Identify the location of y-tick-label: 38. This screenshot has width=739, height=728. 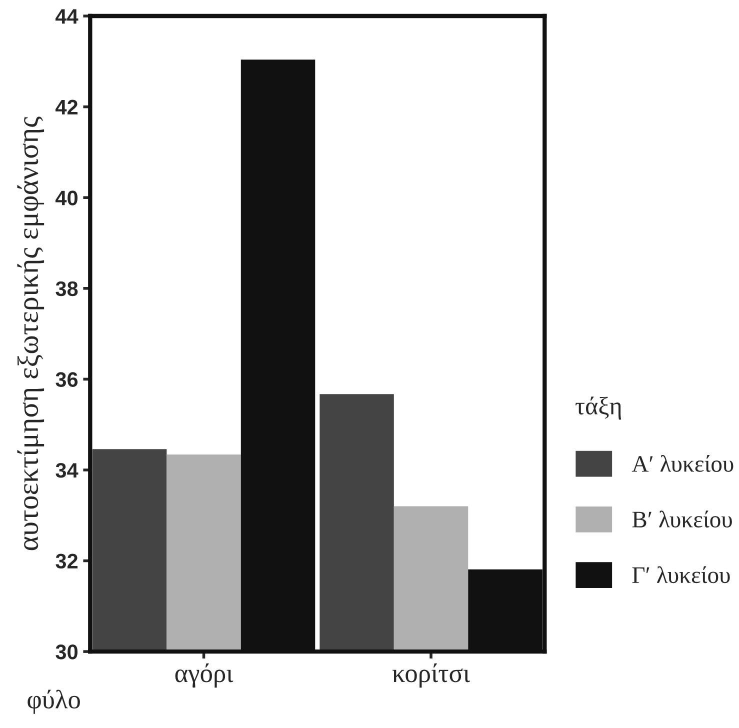
(67, 288).